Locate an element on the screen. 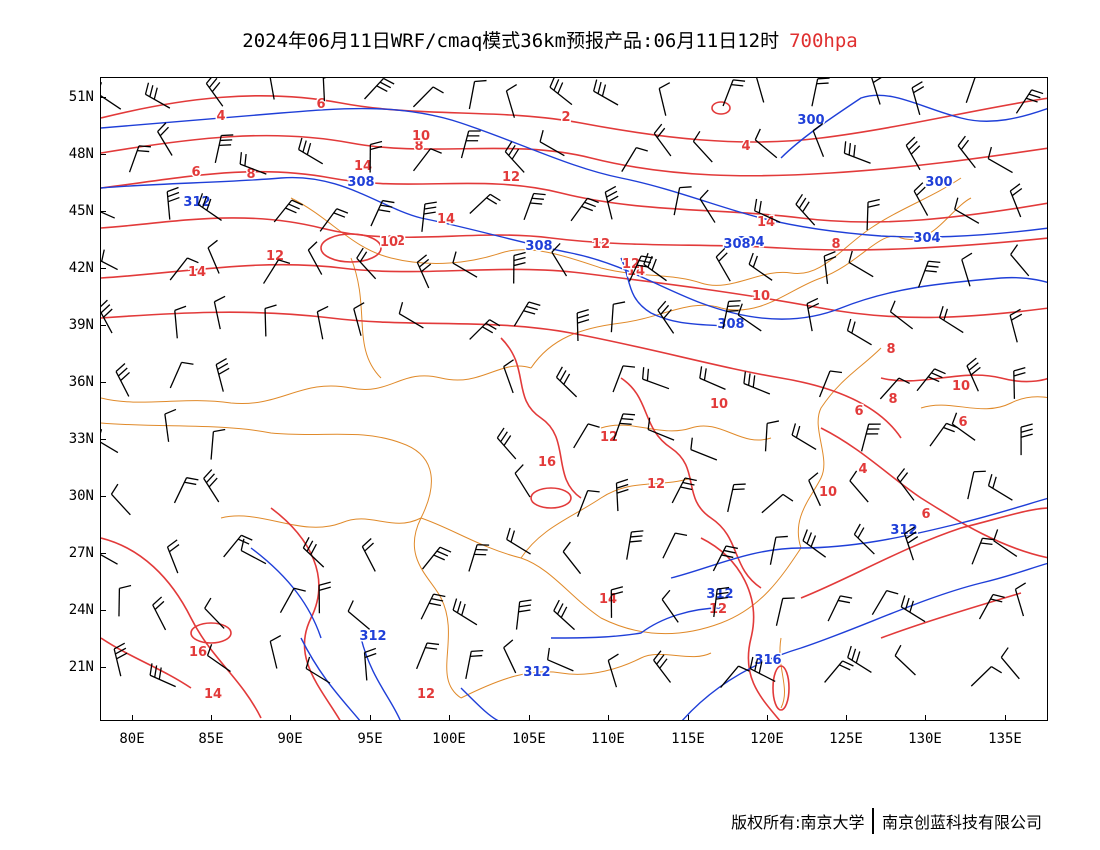 This screenshot has width=1100, height=850. lon-label: 105E is located at coordinates (529, 739).